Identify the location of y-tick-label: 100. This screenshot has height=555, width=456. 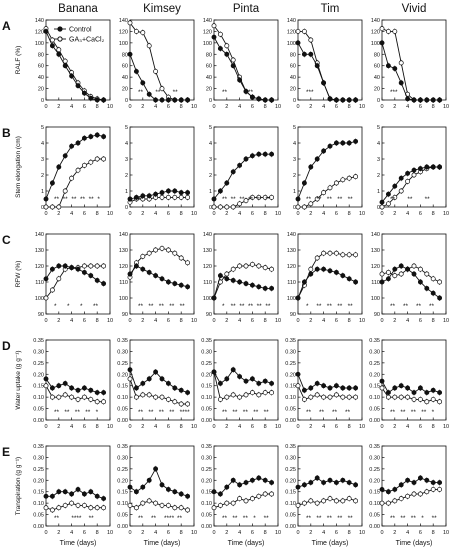
(123, 299).